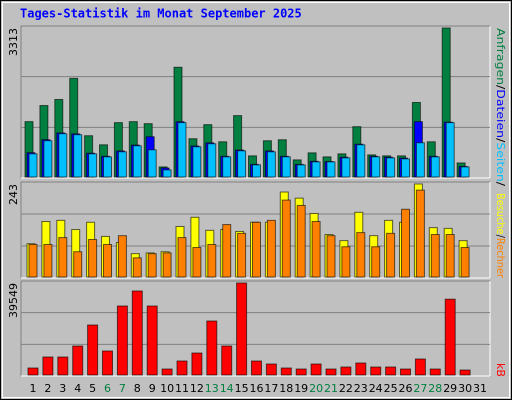 This screenshot has height=400, width=512. What do you see at coordinates (500, 370) in the screenshot?
I see `legend-entry: kB` at bounding box center [500, 370].